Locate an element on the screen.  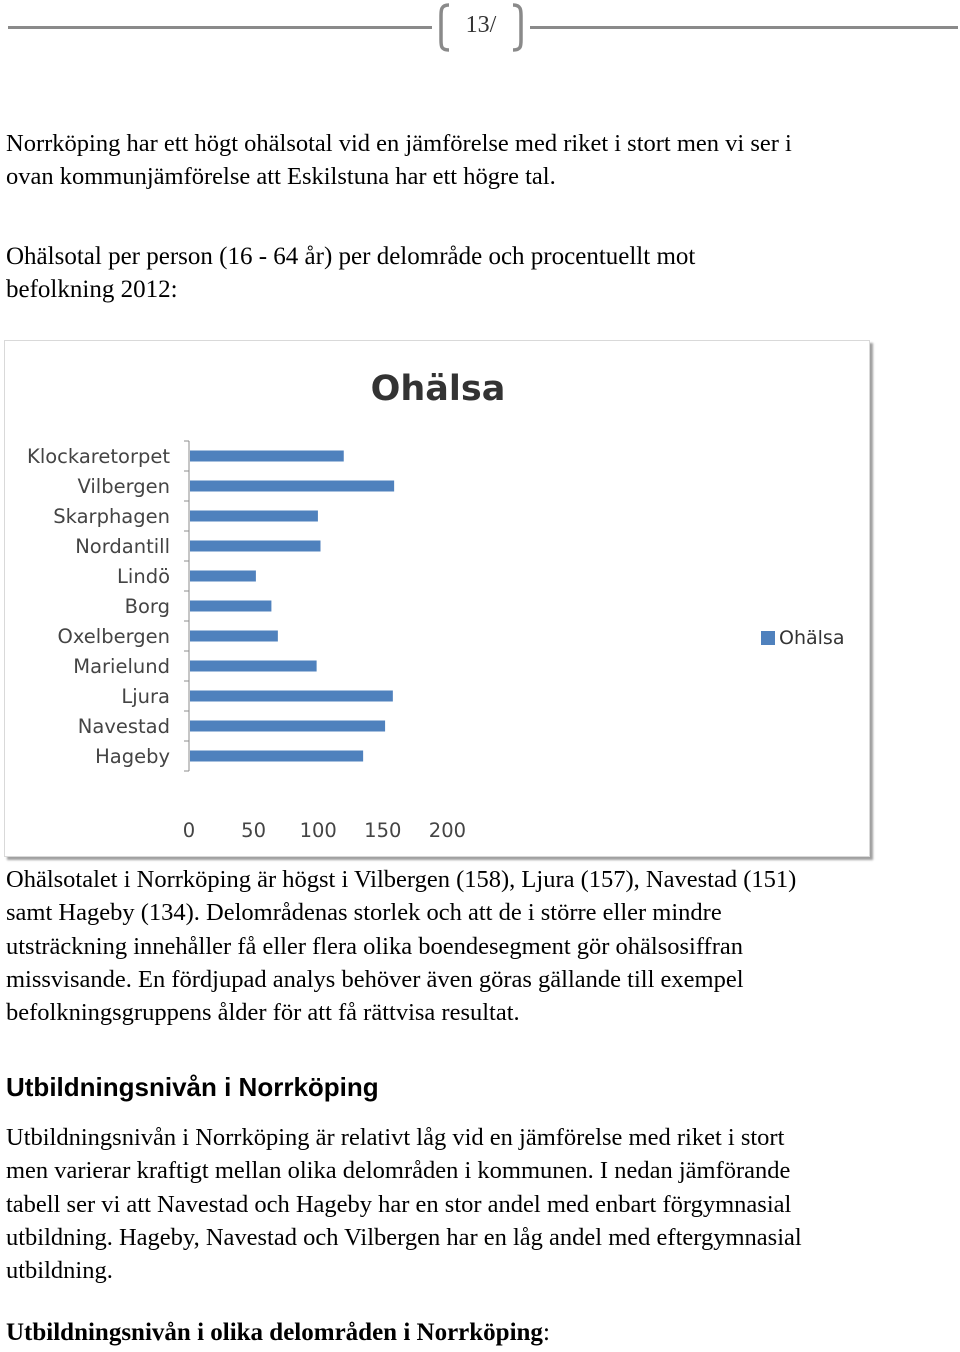
header-rule-left is located at coordinates (220, 27).